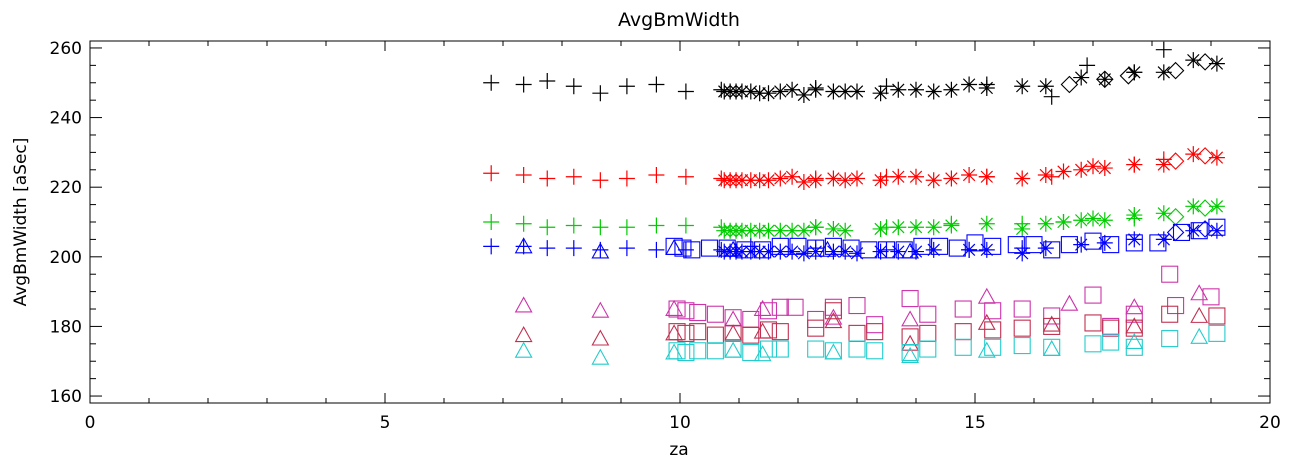 This screenshot has width=1300, height=466. What do you see at coordinates (385, 423) in the screenshot?
I see `x-tick-label: 5` at bounding box center [385, 423].